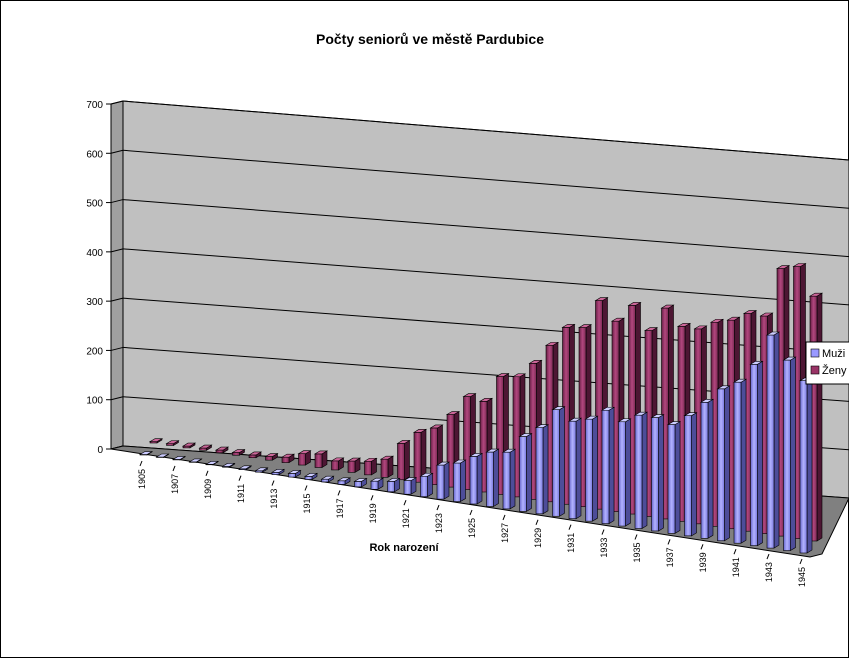 This screenshot has width=849, height=658. I want to click on bar-muzi-1919-front, so click(374, 485).